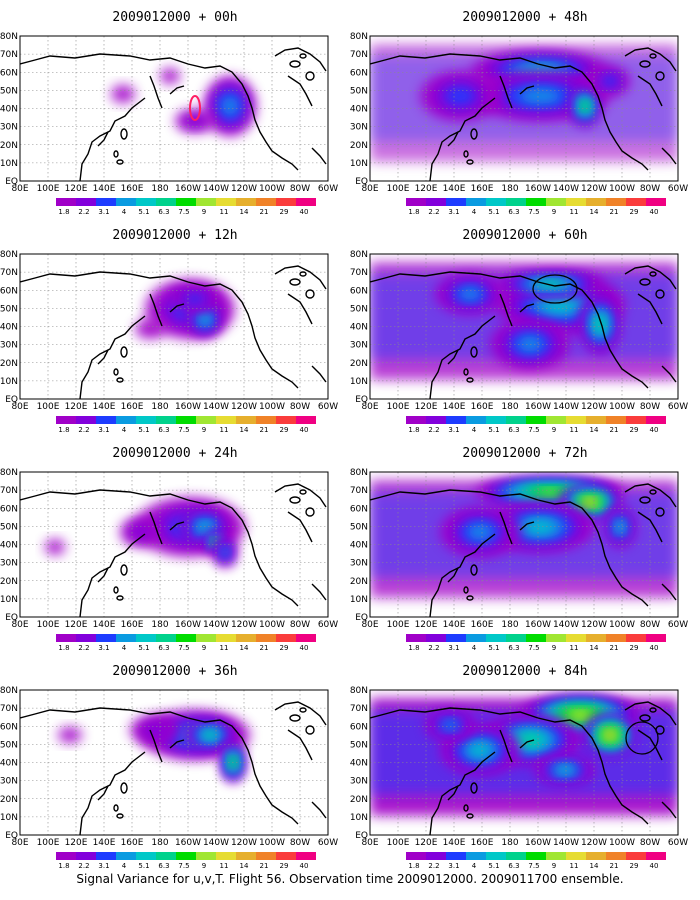 Image resolution: width=700 pixels, height=900 pixels. What do you see at coordinates (642, 738) in the screenshot?
I see `region-circle` at bounding box center [642, 738].